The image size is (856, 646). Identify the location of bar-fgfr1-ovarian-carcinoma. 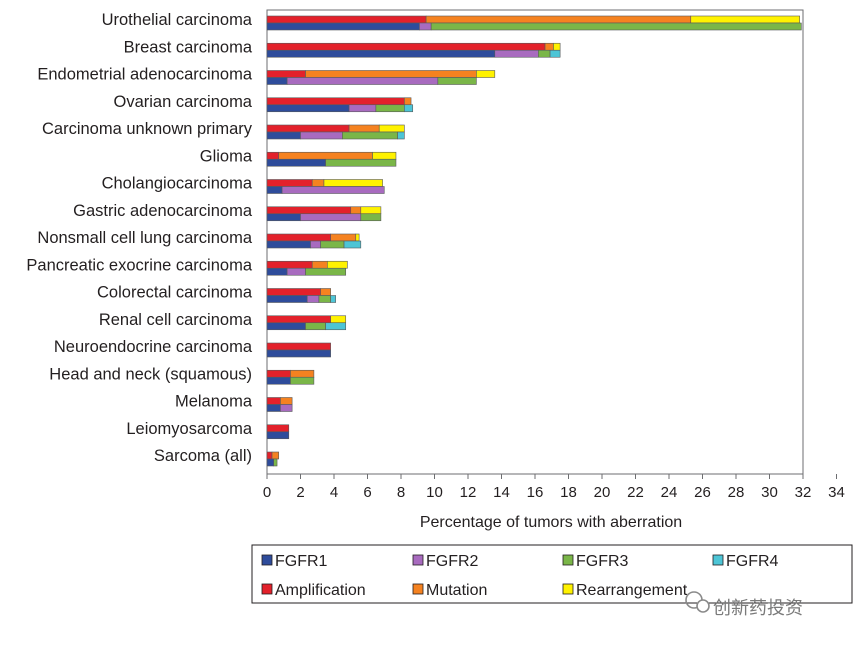
(308, 108).